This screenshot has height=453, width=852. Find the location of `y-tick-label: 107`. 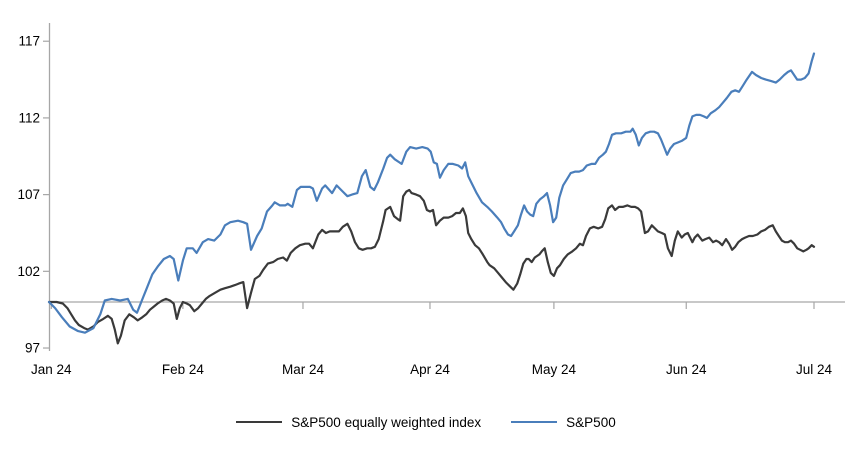

y-tick-label: 107 is located at coordinates (28, 194).